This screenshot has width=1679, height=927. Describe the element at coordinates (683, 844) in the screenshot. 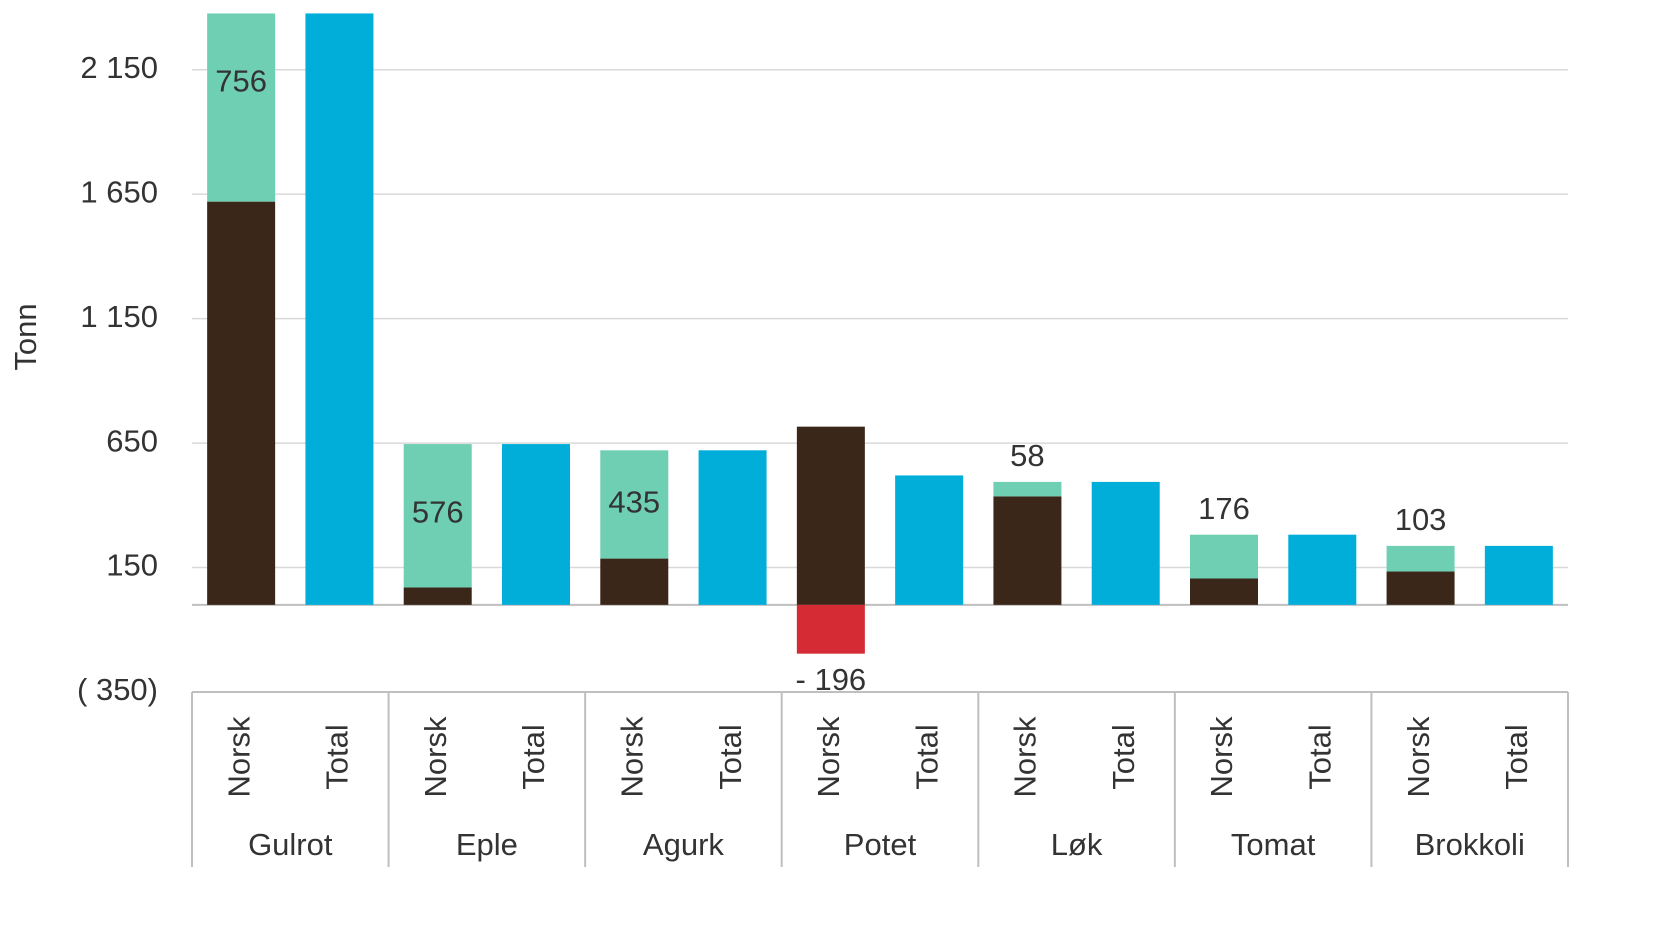

I see `group-label: Agurk` at that location.